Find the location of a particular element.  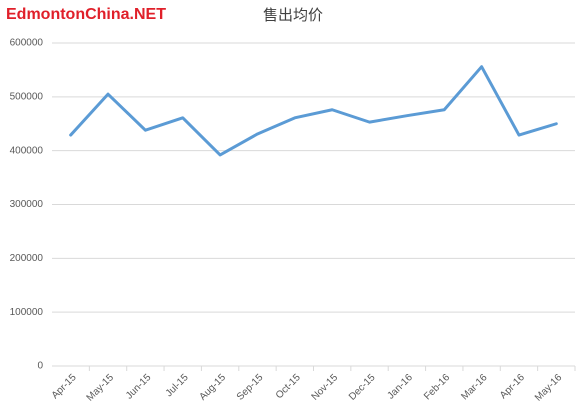

y-tick-label: 100000 is located at coordinates (27, 312).